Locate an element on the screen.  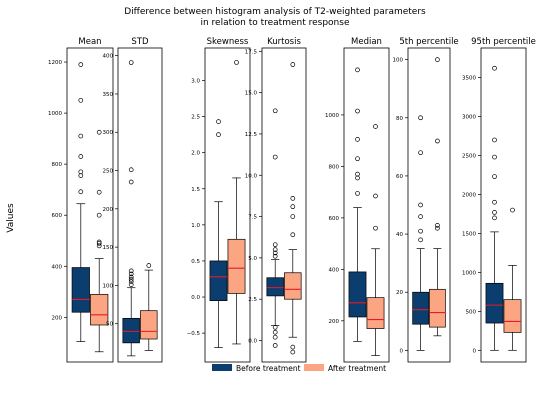
panel-frame-mean is located at coordinates (90, 205).